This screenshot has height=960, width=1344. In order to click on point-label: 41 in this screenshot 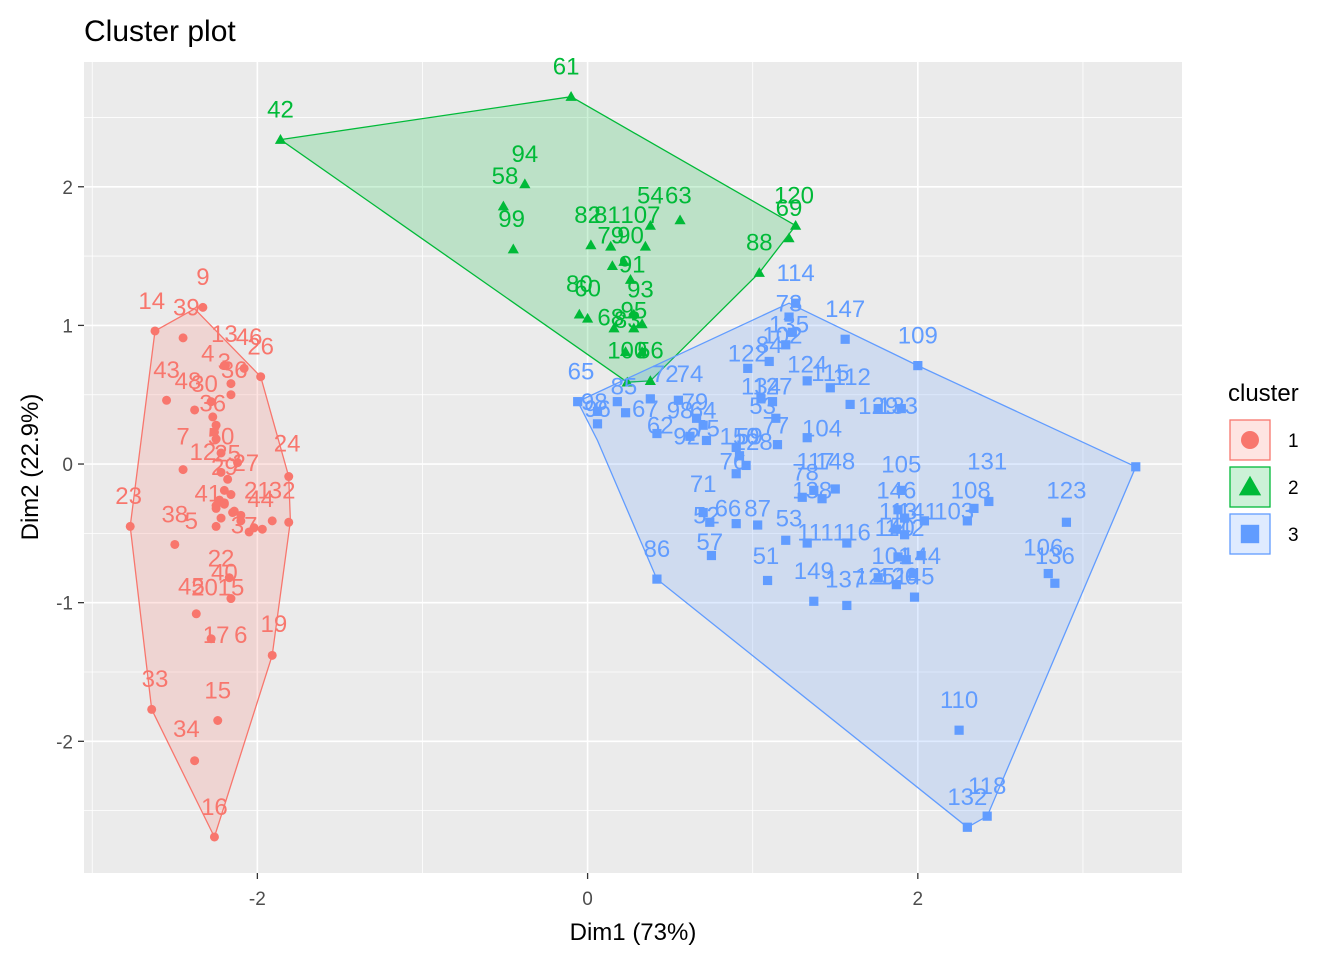, I will do `click(207, 493)`.